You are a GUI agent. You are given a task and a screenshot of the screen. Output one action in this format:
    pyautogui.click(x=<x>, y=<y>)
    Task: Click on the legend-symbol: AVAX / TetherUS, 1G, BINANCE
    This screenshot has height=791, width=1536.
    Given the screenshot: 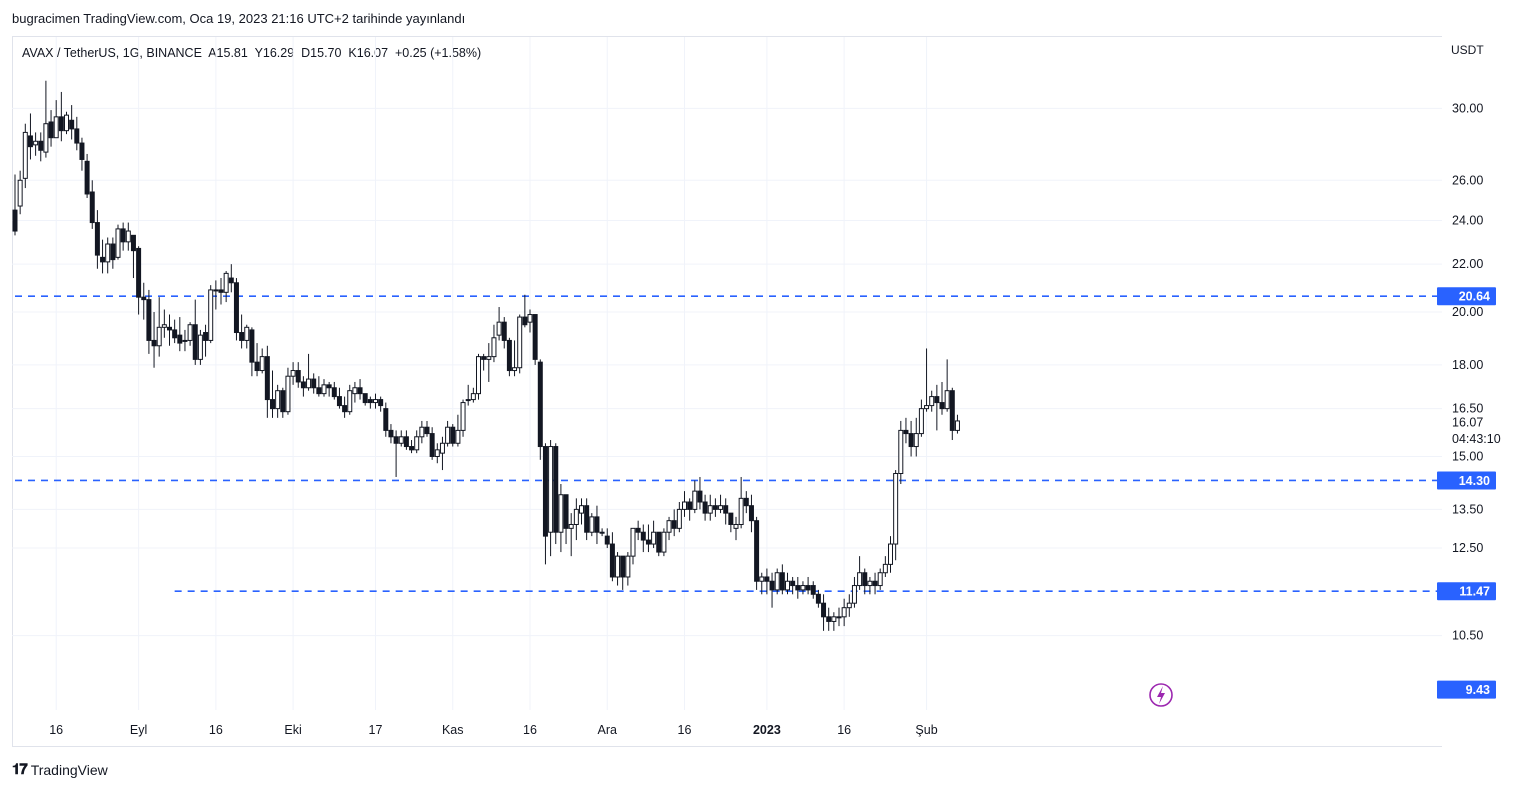 What is the action you would take?
    pyautogui.click(x=112, y=53)
    